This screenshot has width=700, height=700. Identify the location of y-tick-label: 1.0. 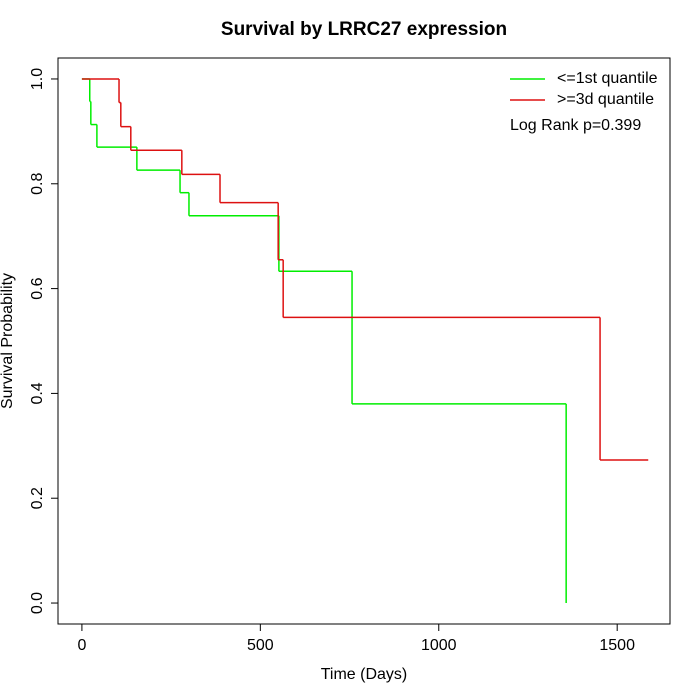
(37, 79).